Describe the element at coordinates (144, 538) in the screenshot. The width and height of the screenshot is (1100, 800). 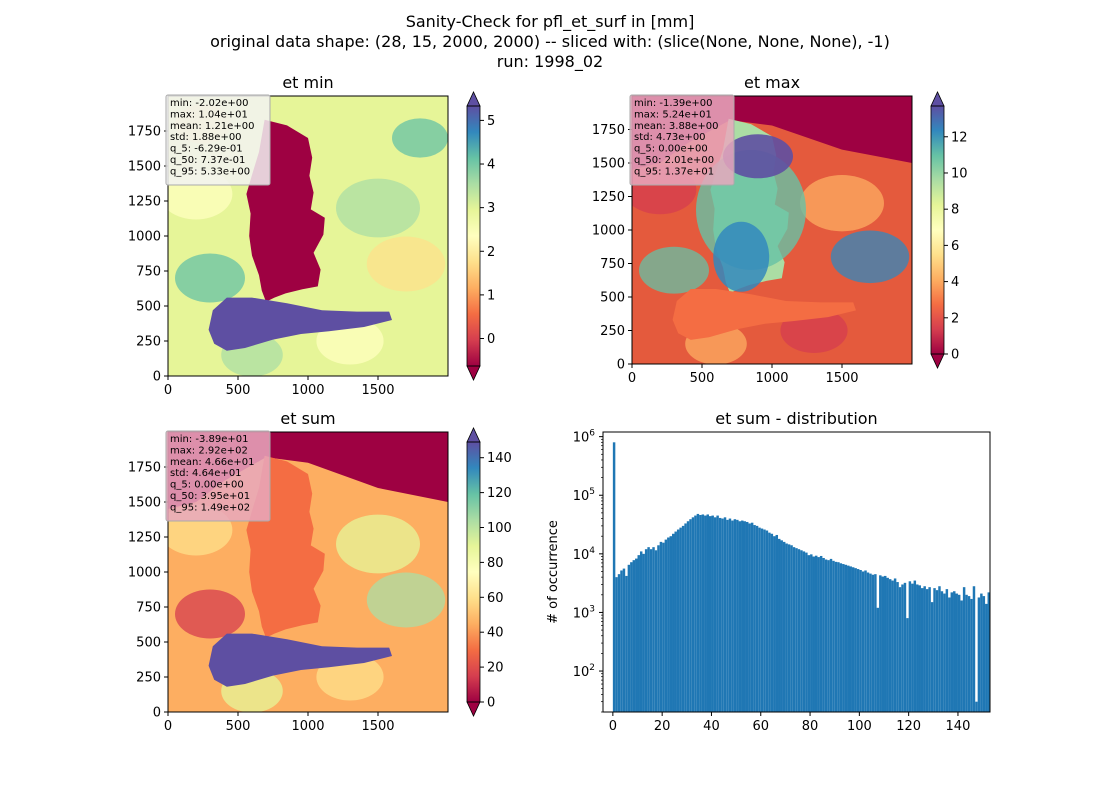
I see `y-tick-label: 1250` at that location.